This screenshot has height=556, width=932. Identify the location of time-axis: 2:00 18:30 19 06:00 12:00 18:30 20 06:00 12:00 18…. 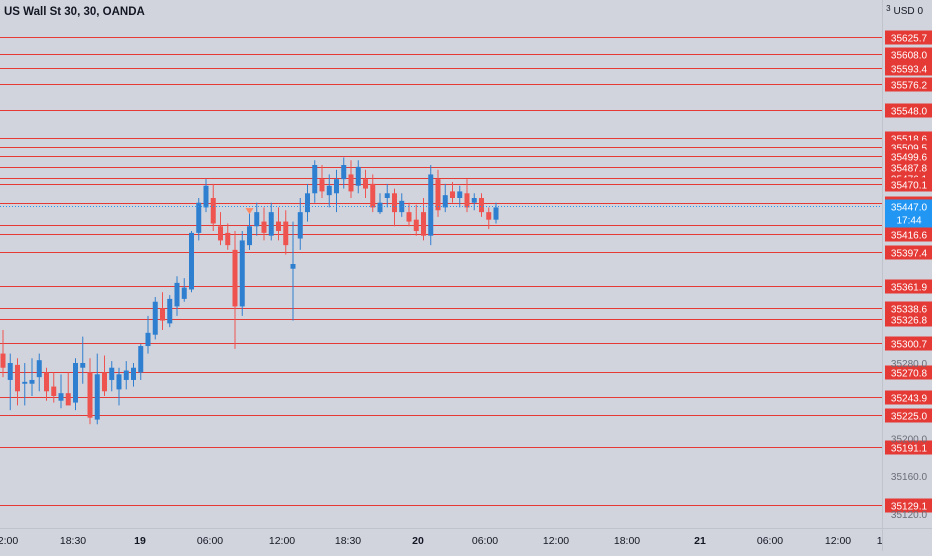
(445, 539).